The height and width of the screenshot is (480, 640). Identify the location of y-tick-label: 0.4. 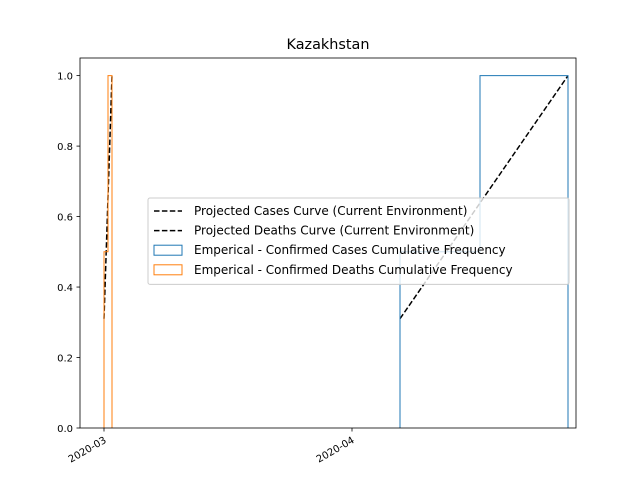
(65, 288).